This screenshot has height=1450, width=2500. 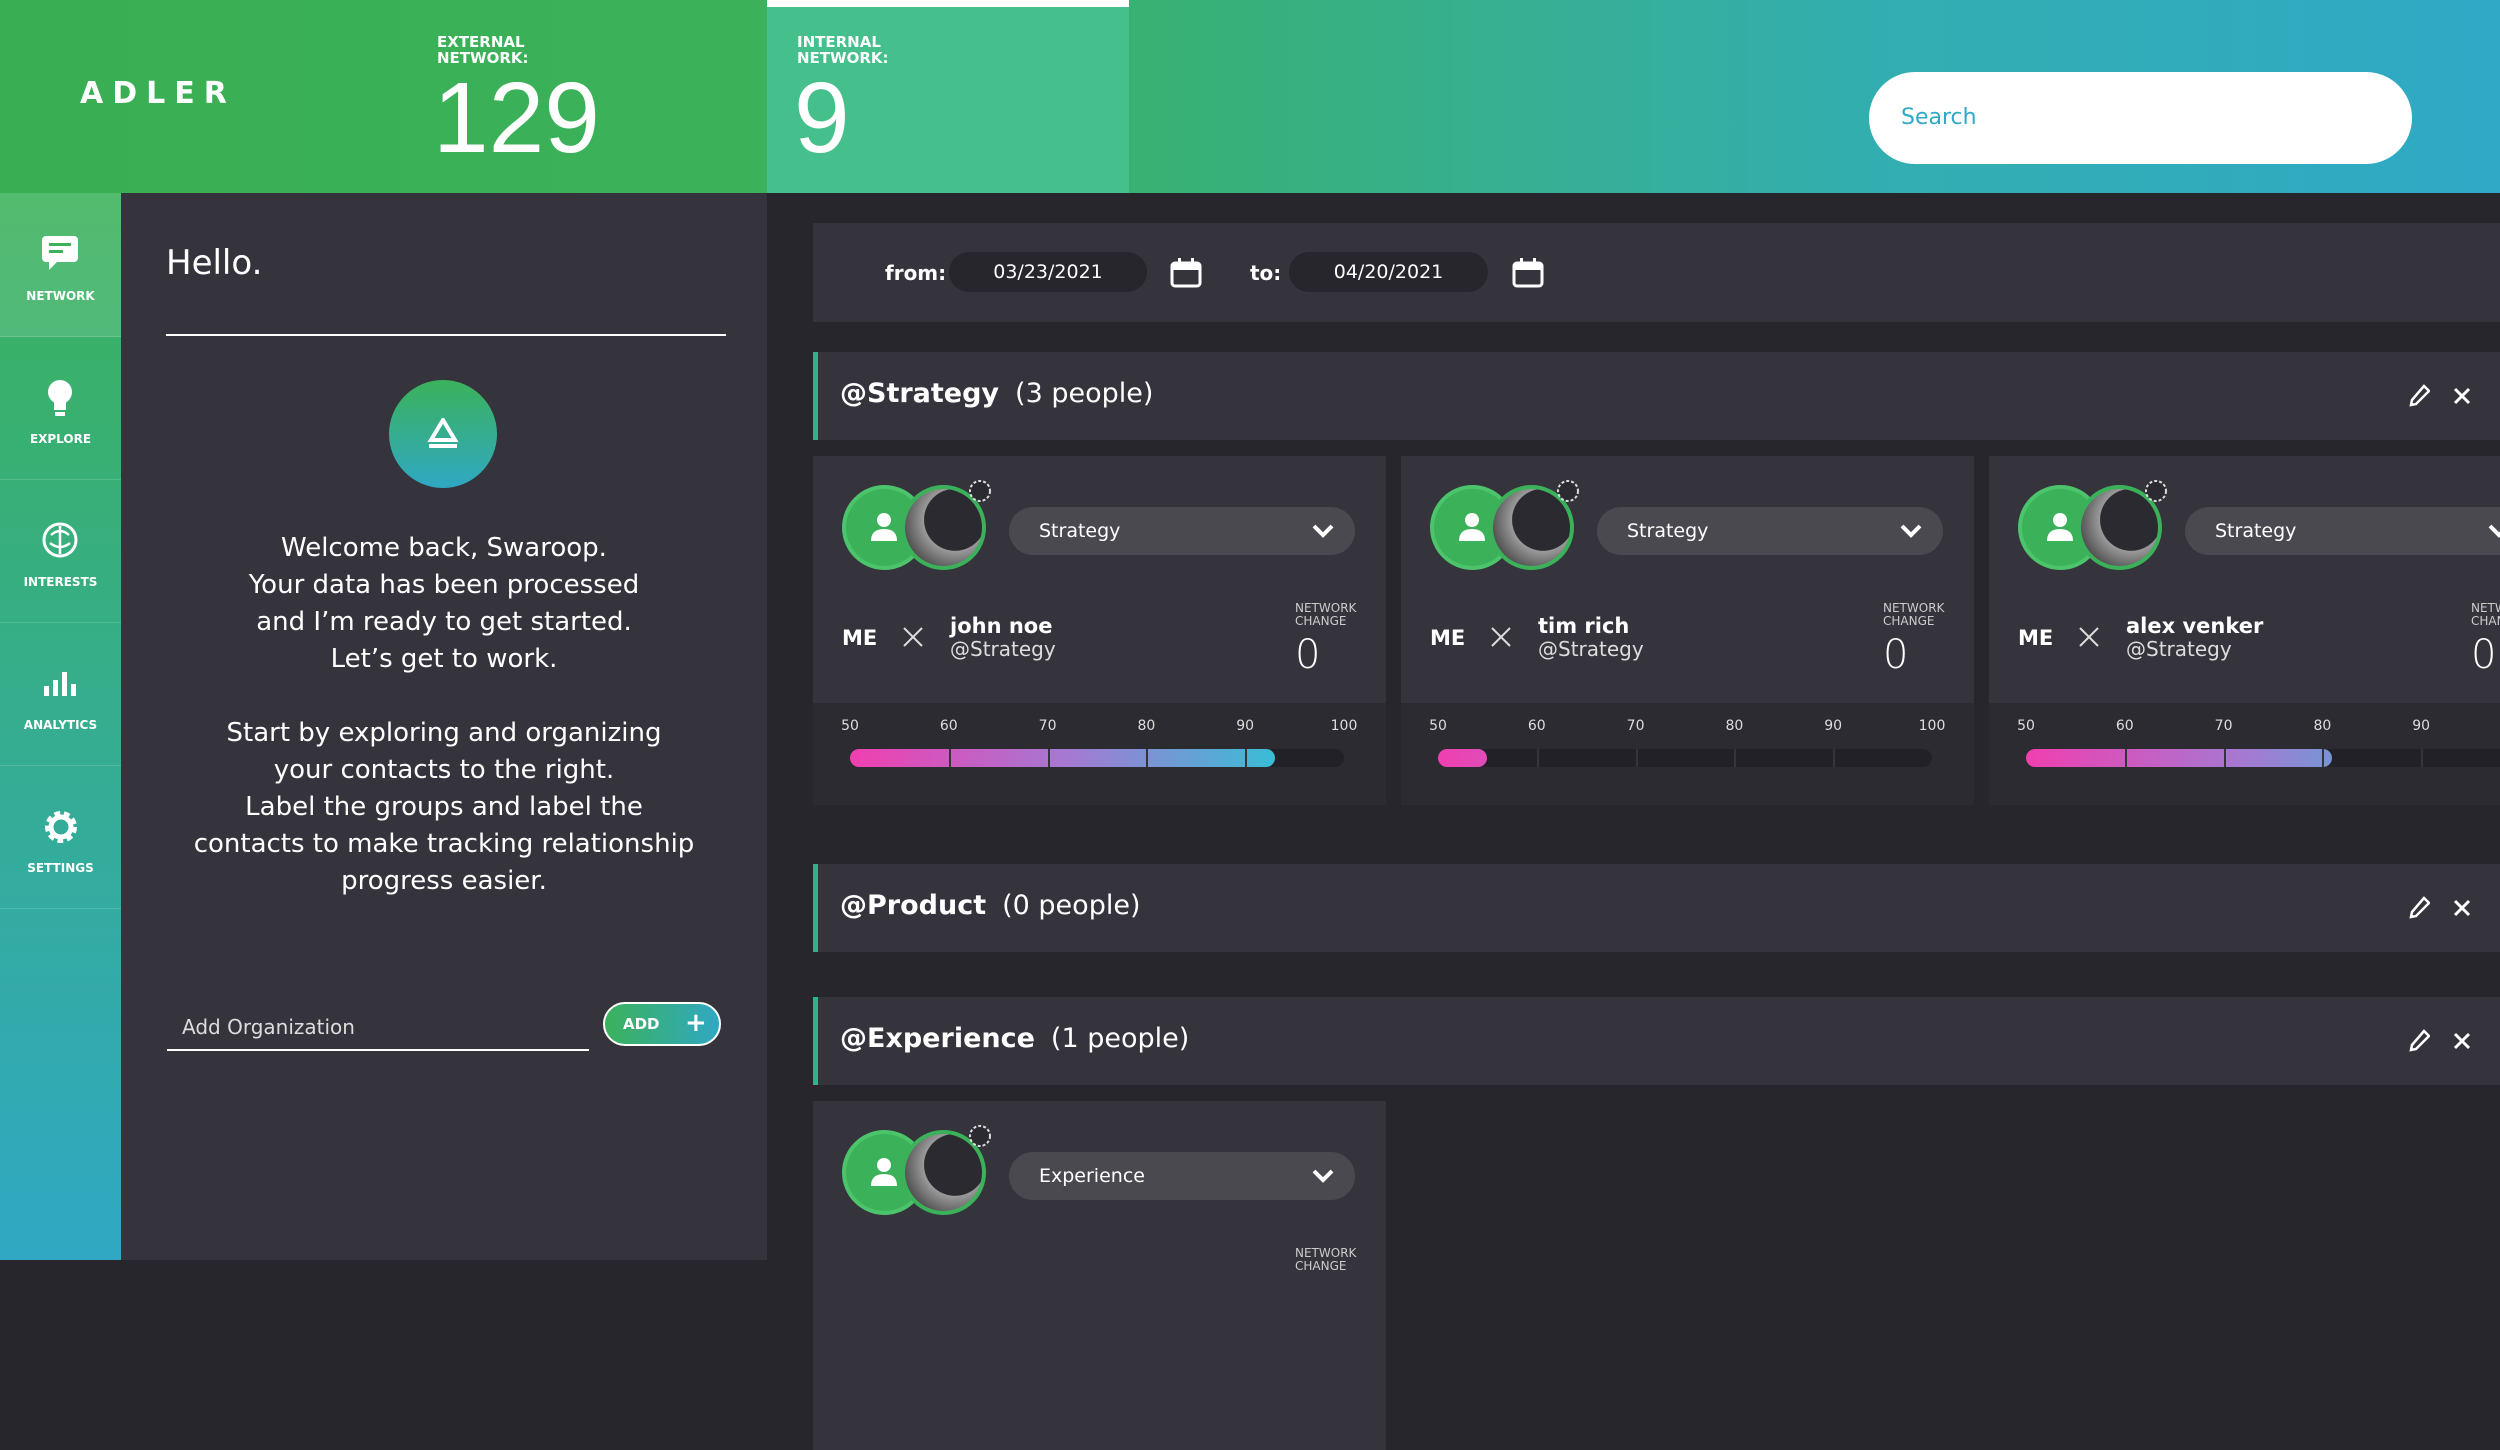 What do you see at coordinates (60, 265) in the screenshot?
I see `nav-item: NETWORK` at bounding box center [60, 265].